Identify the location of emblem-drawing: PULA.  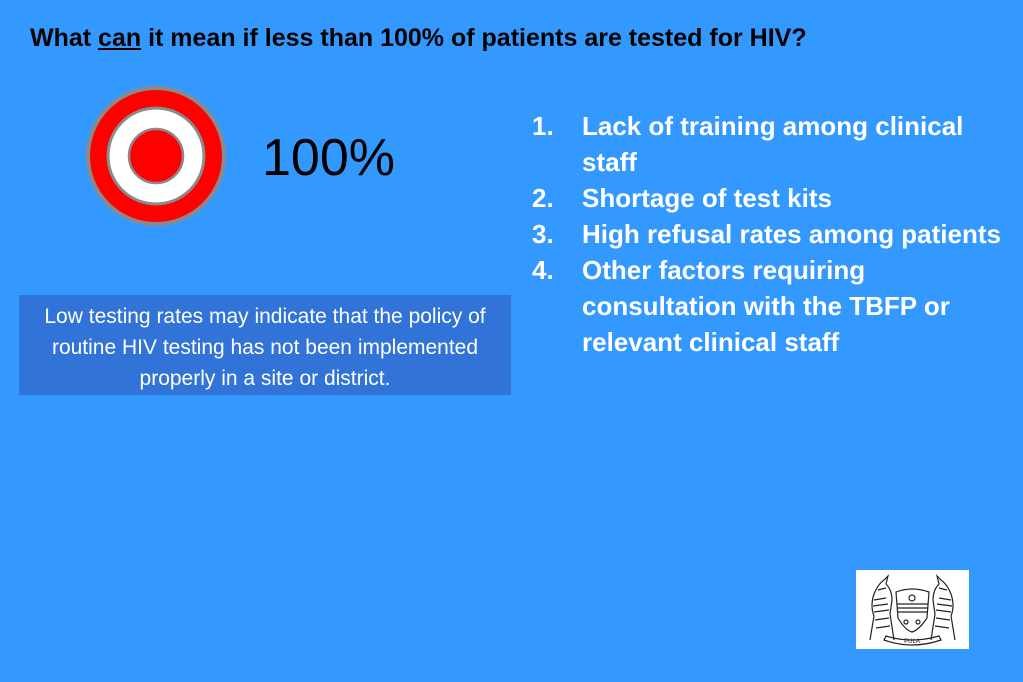
(912, 610).